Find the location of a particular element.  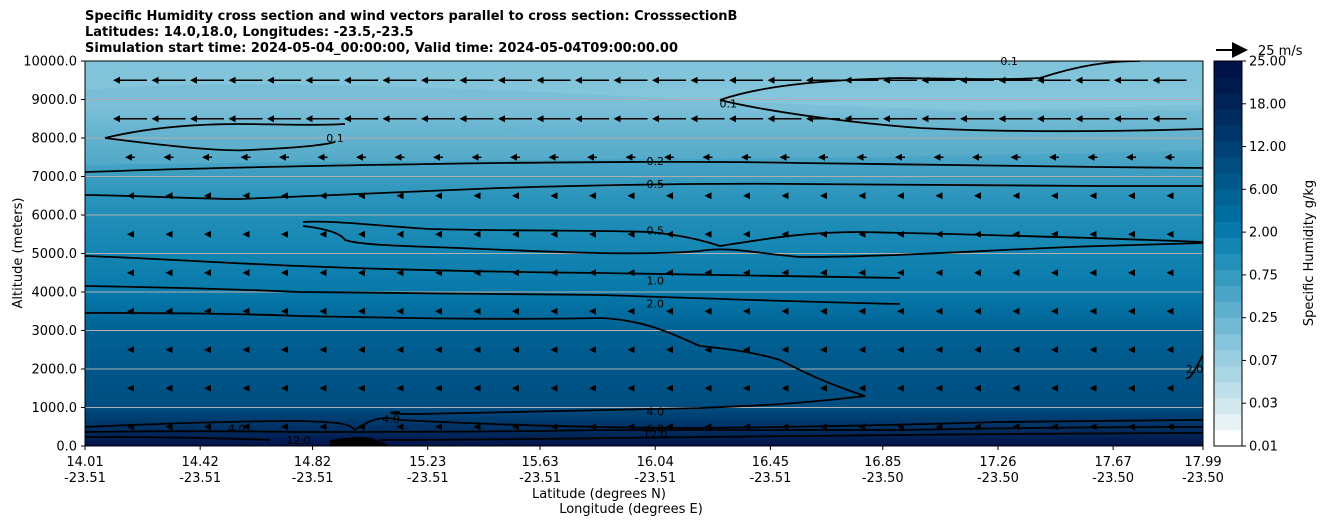

contour-label: 2.0 is located at coordinates (1195, 369).